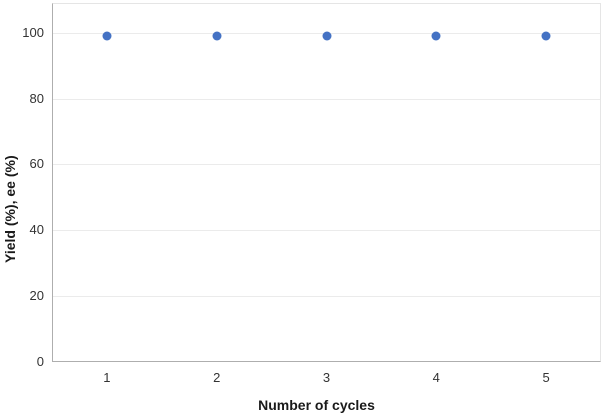 The image size is (606, 418). What do you see at coordinates (326, 377) in the screenshot?
I see `x-tick-label: 3` at bounding box center [326, 377].